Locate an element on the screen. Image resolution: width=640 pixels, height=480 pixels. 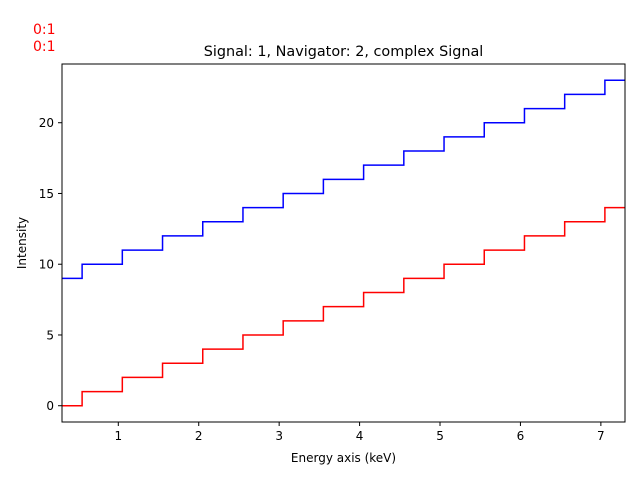
y-tick-label: 10 is located at coordinates (46, 265).